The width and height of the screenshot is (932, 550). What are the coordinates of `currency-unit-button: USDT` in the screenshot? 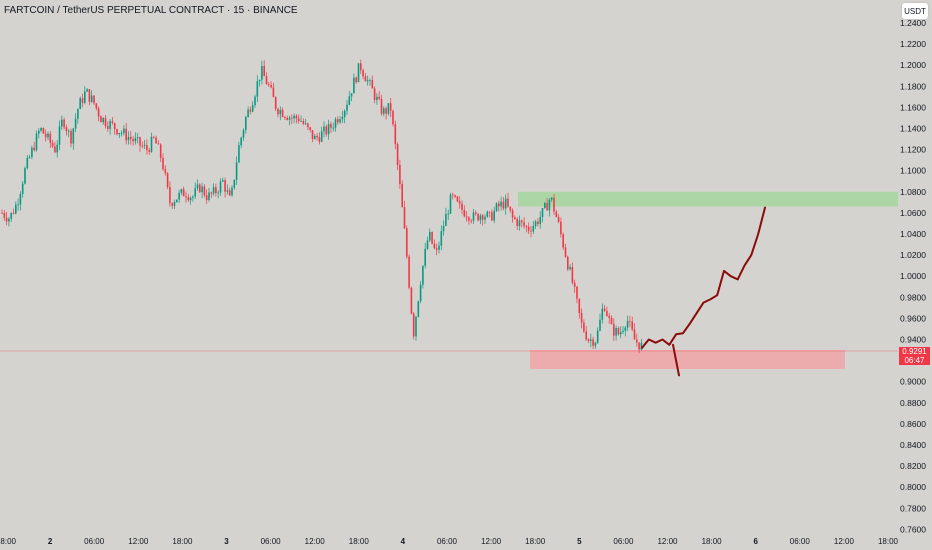 It's located at (915, 11).